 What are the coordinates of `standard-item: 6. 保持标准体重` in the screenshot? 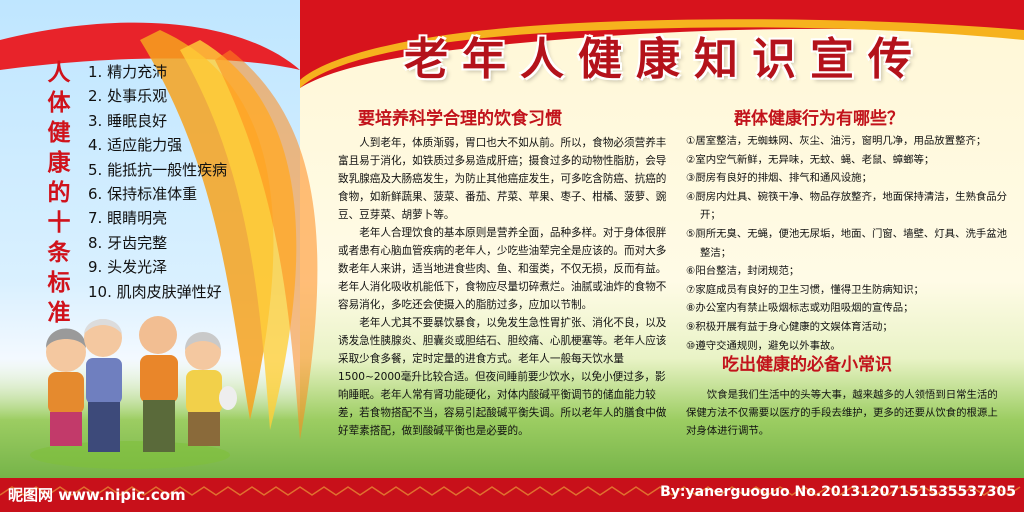 It's located at (143, 194).